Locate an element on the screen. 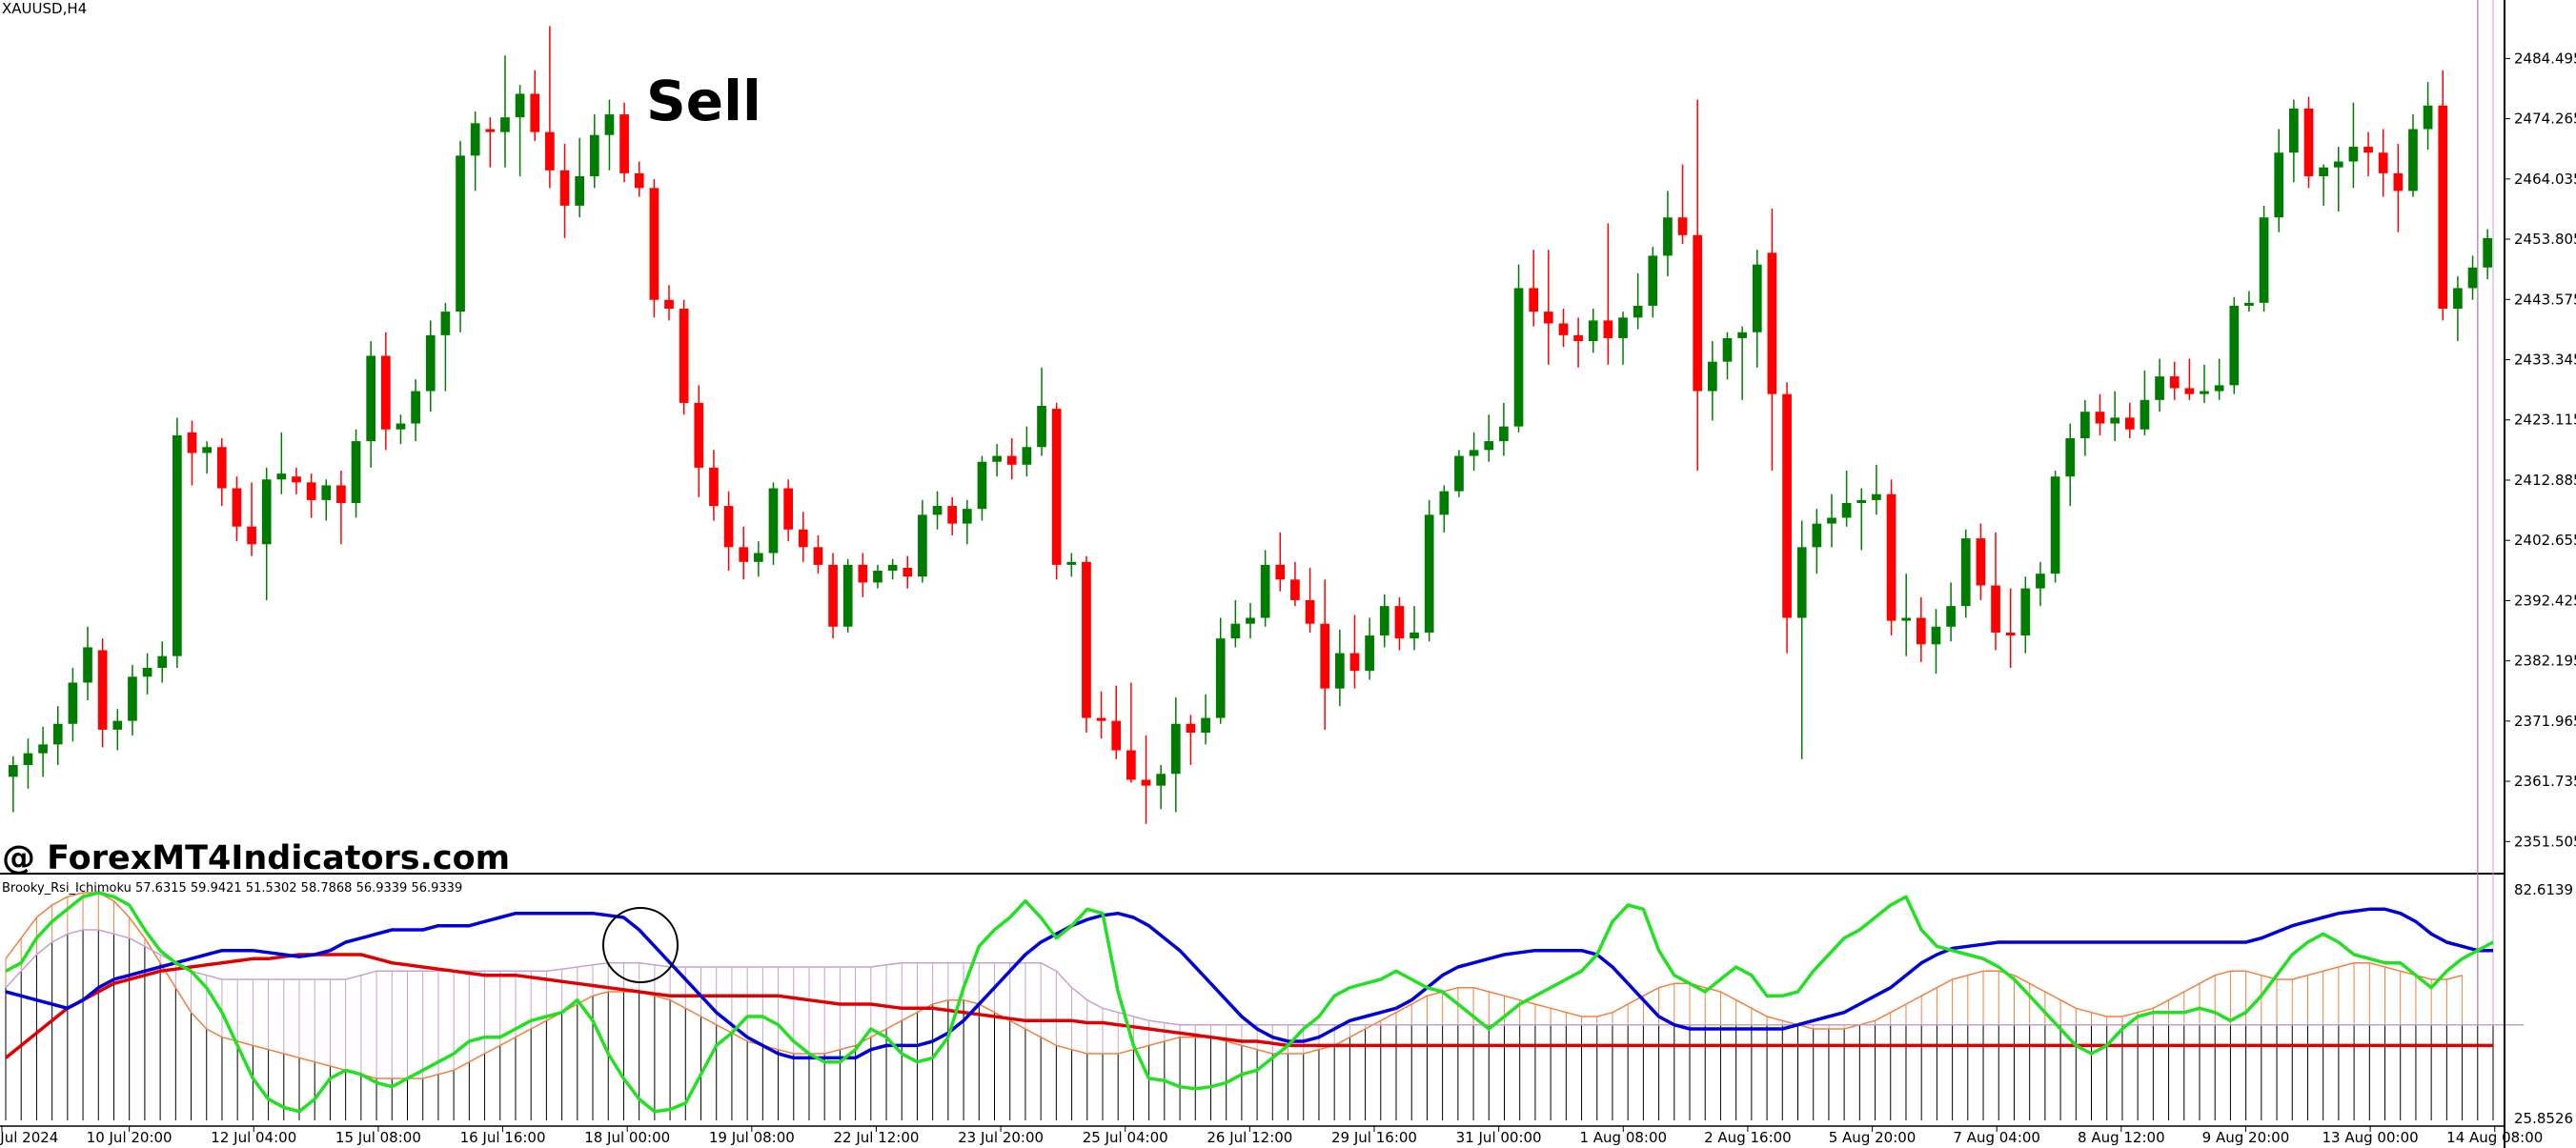 The width and height of the screenshot is (2576, 1148). time-tick-label: 10 Jul 20:00 is located at coordinates (129, 1137).